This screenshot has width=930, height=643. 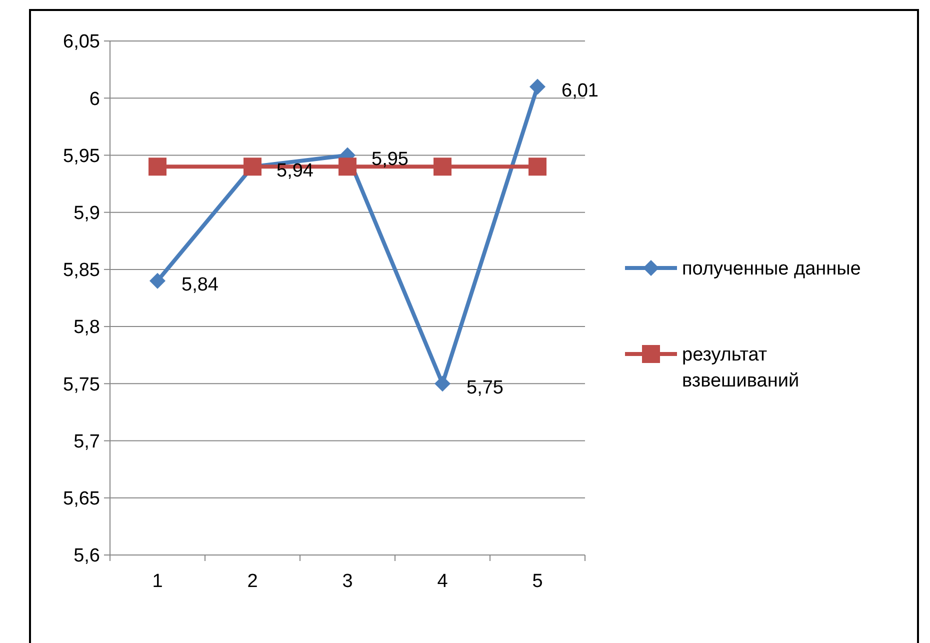 I want to click on x-tick-label: 5, so click(x=537, y=581).